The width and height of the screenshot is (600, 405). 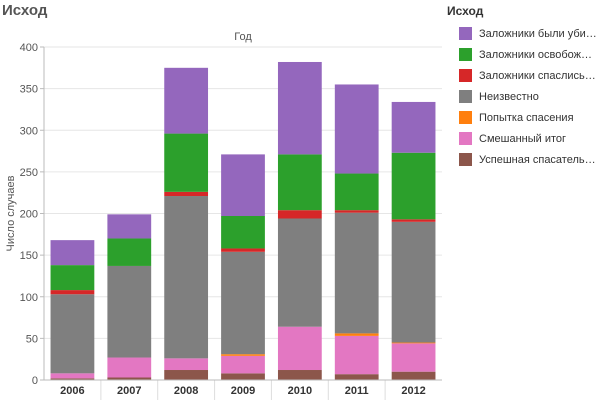 What do you see at coordinates (129, 226) in the screenshot?
I see `bar-2007-killed` at bounding box center [129, 226].